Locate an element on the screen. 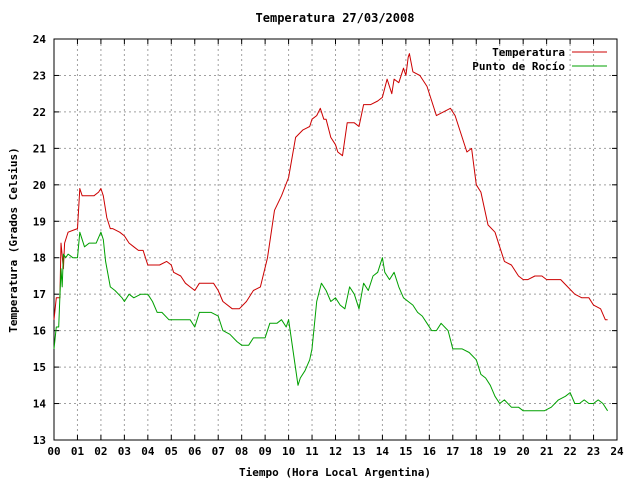  y-tick-label: 19 is located at coordinates (39, 221).